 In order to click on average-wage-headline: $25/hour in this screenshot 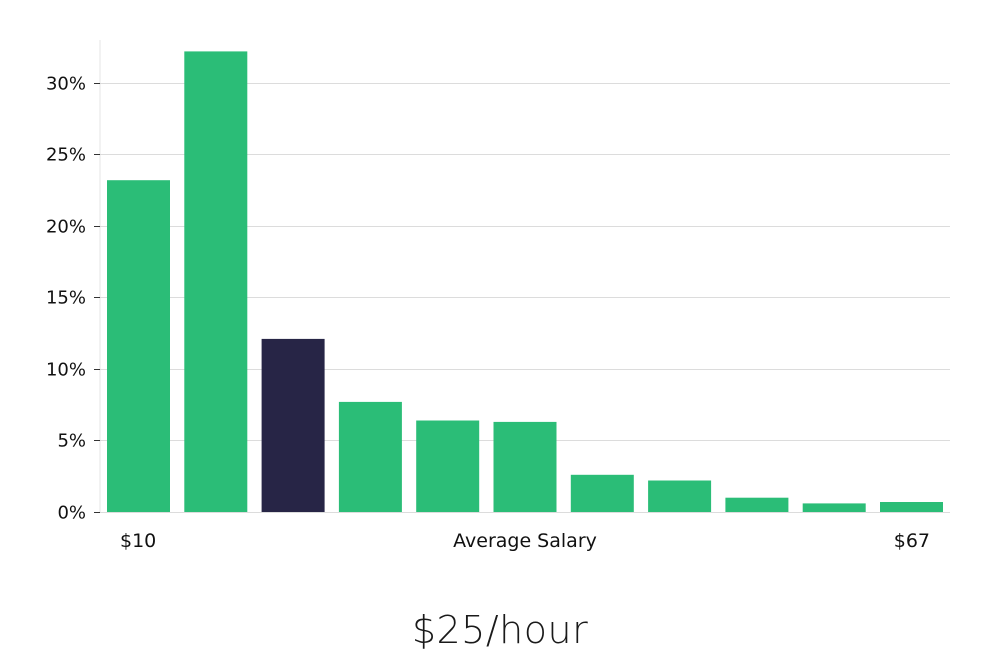, I will do `click(500, 630)`.